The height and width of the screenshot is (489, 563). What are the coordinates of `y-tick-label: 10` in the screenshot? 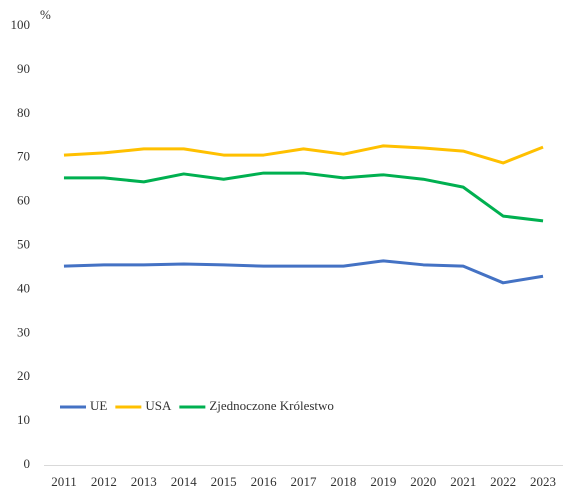 It's located at (23, 419).